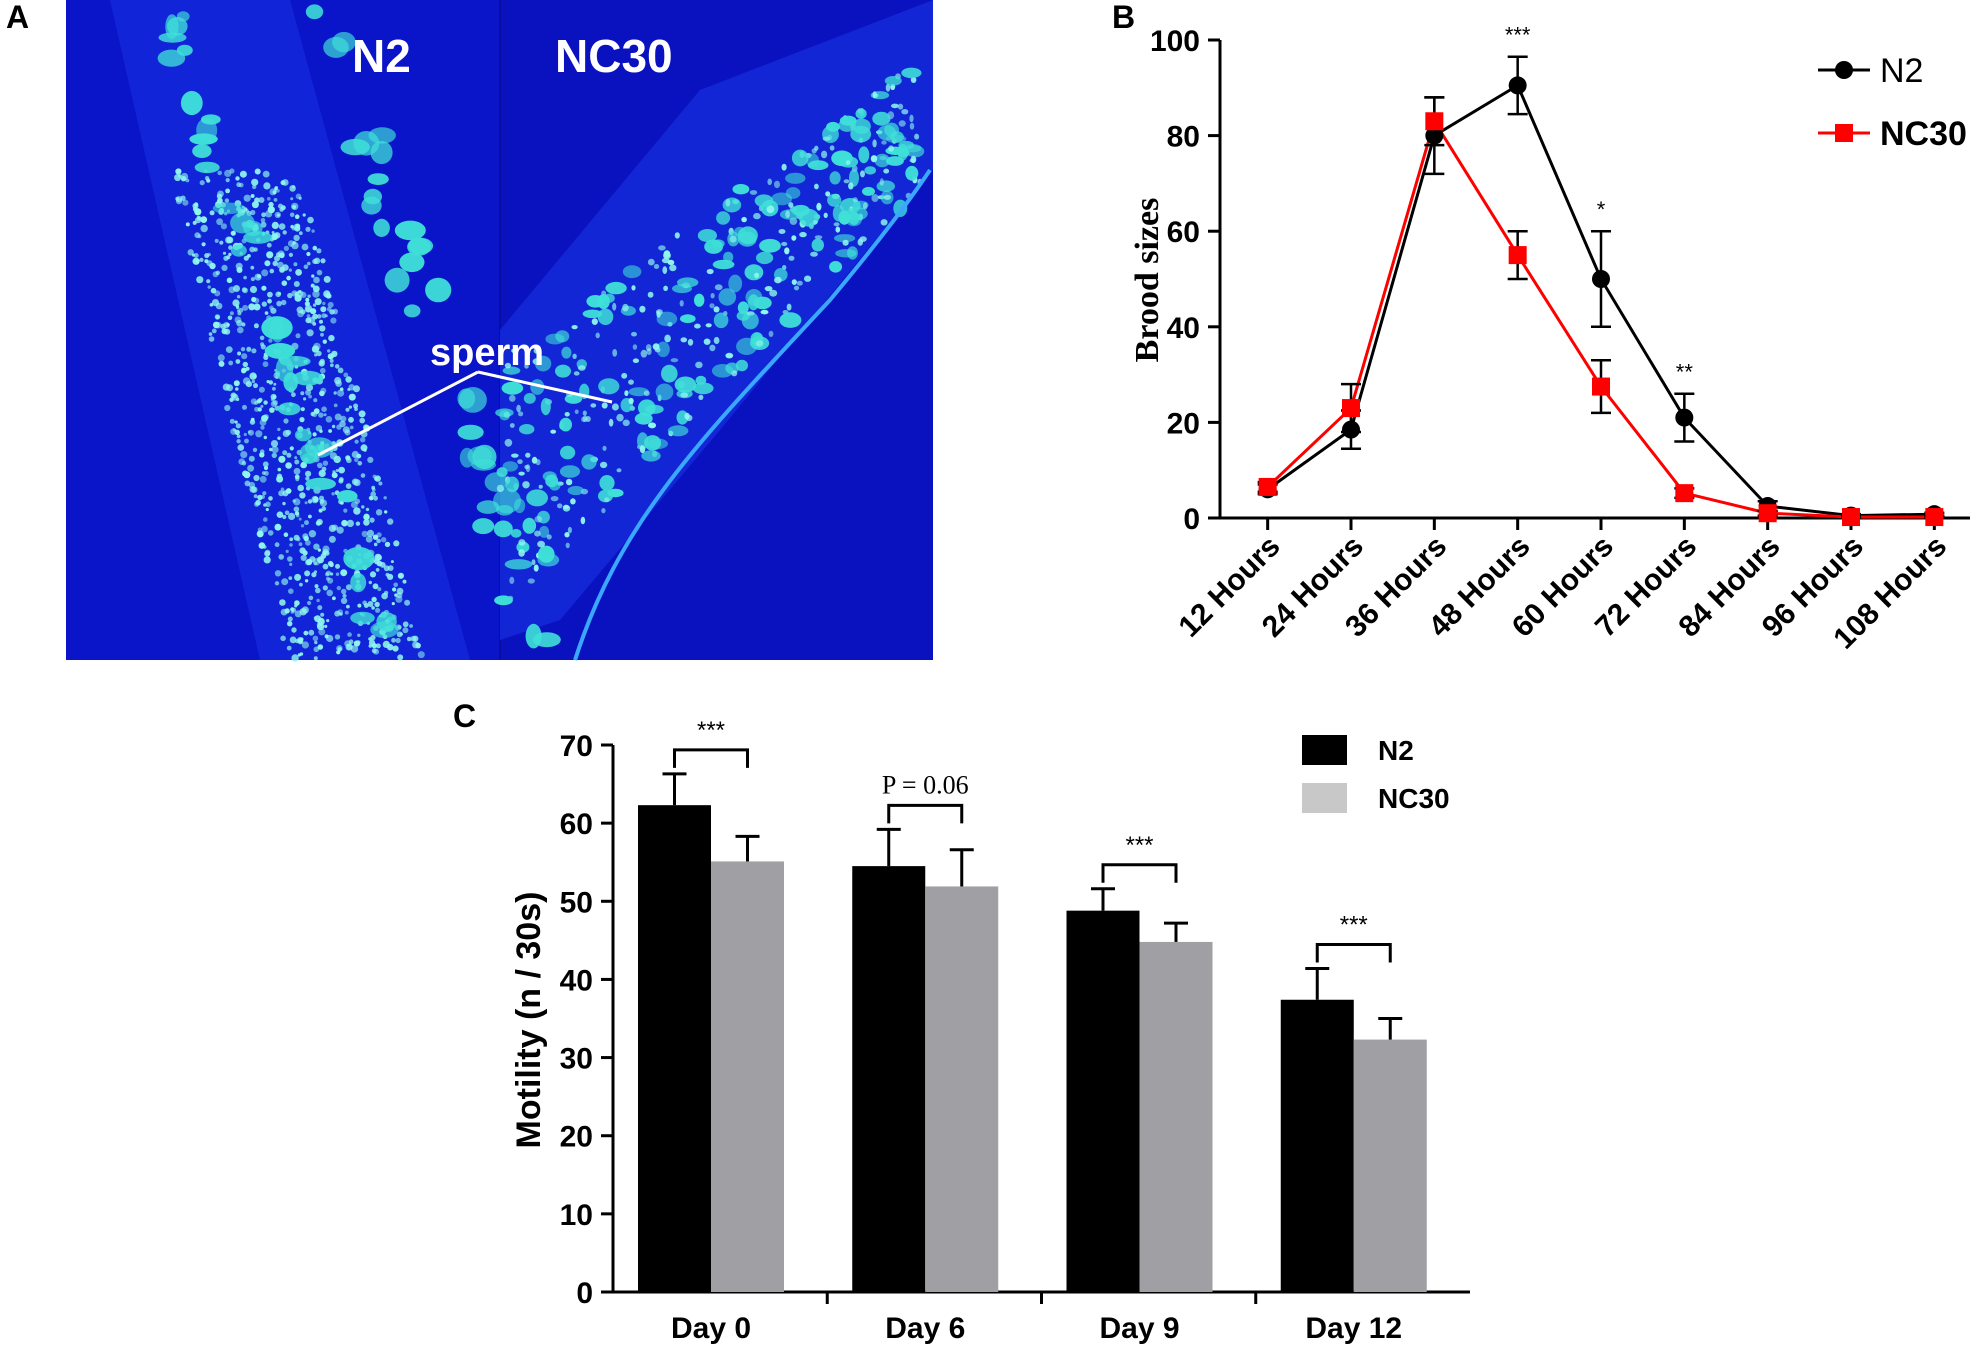 Image resolution: width=1974 pixels, height=1349 pixels. I want to click on c-y-tick-label: 60, so click(576, 824).